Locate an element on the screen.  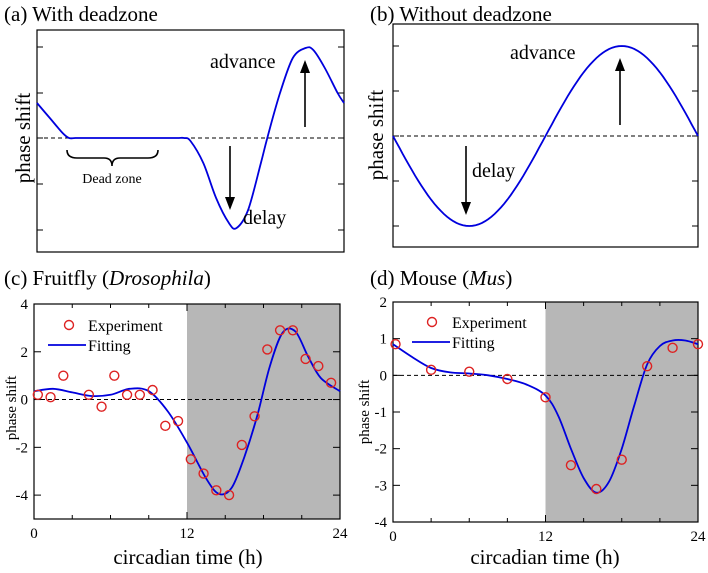
panel-c-ylabel: phase shift is located at coordinates (12, 407).